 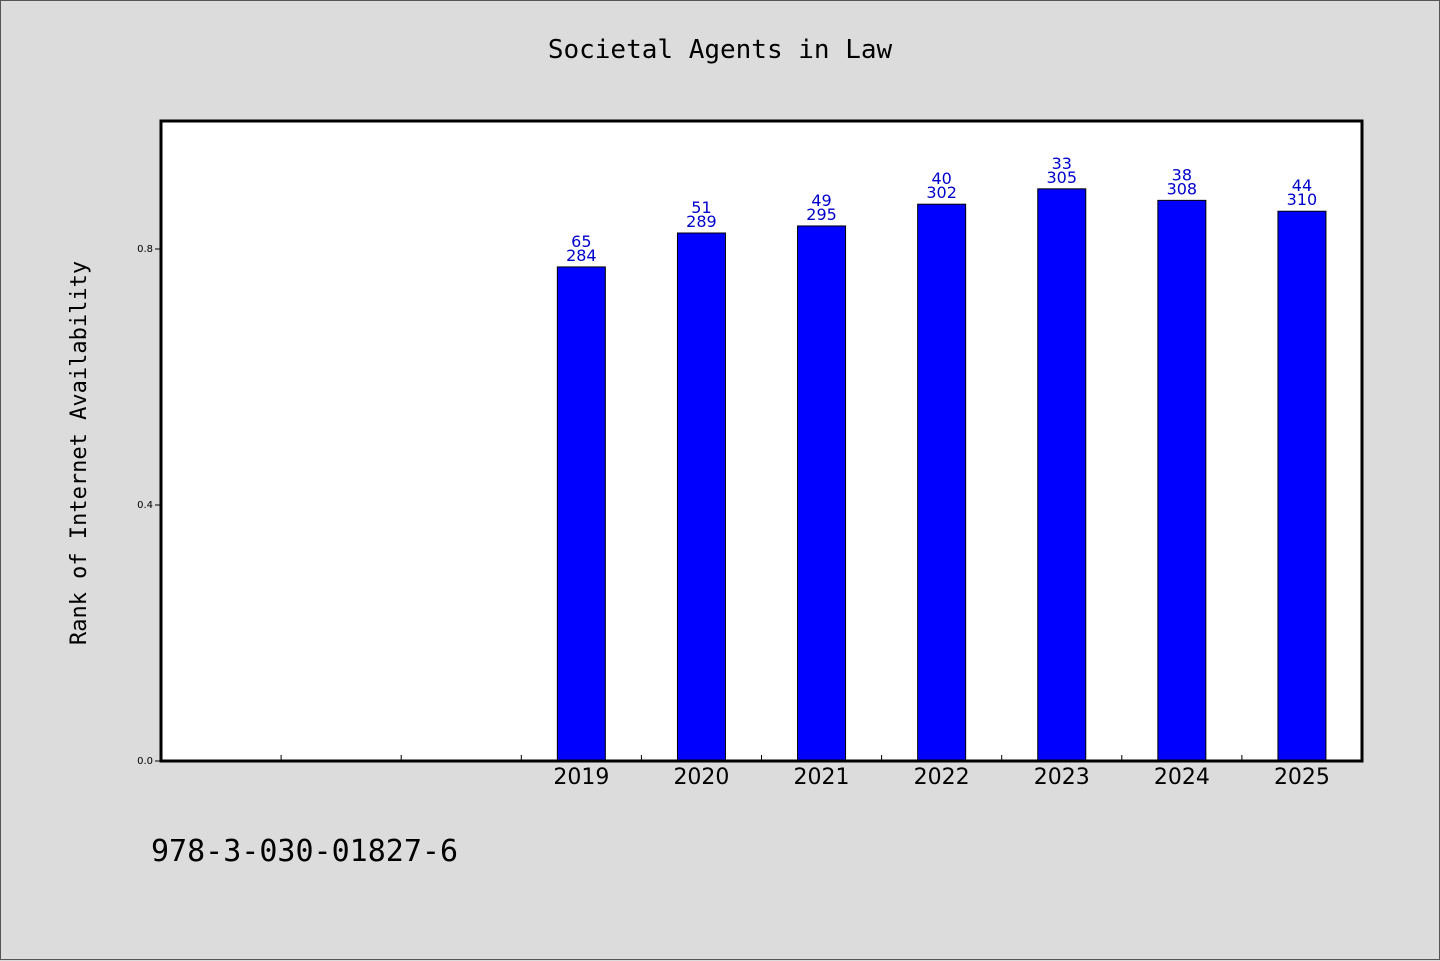 What do you see at coordinates (145, 761) in the screenshot?
I see `y-tick-label: 0.0` at bounding box center [145, 761].